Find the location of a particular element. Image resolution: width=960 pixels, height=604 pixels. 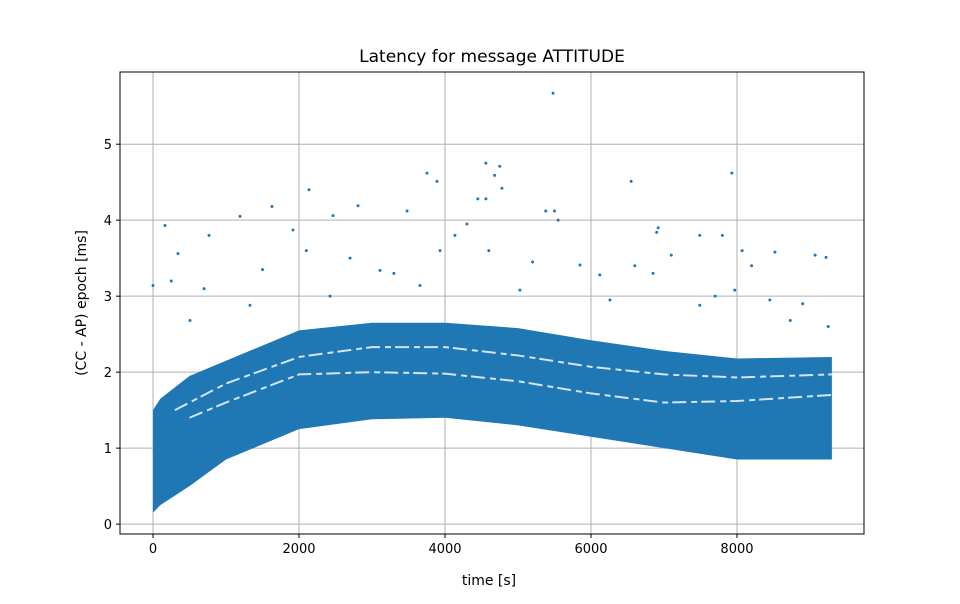

chart-title: Latency for message ATTITUDE is located at coordinates (492, 57).